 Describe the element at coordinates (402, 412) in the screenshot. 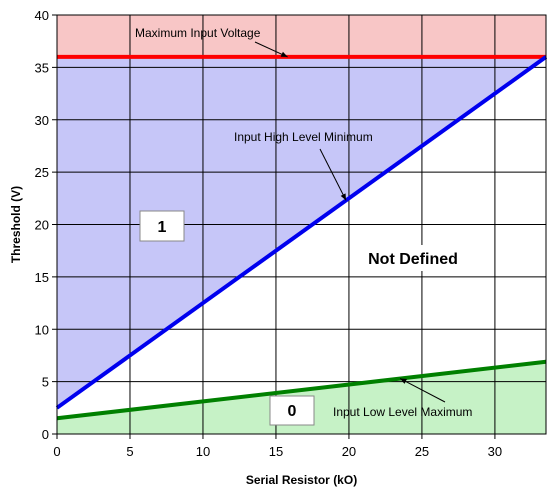

I see `annotation-label-input-low-level-maximum: Input Low Level Maximum` at that location.